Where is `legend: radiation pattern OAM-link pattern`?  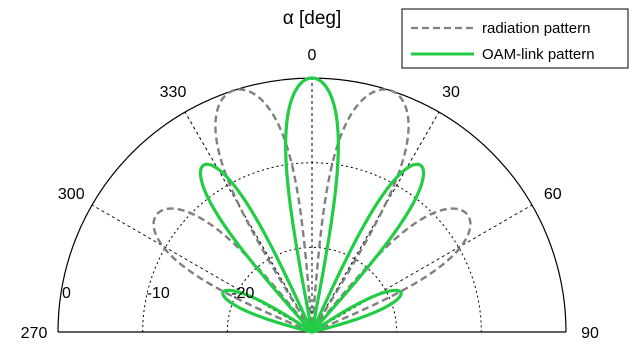 legend: radiation pattern OAM-link pattern is located at coordinates (515, 38).